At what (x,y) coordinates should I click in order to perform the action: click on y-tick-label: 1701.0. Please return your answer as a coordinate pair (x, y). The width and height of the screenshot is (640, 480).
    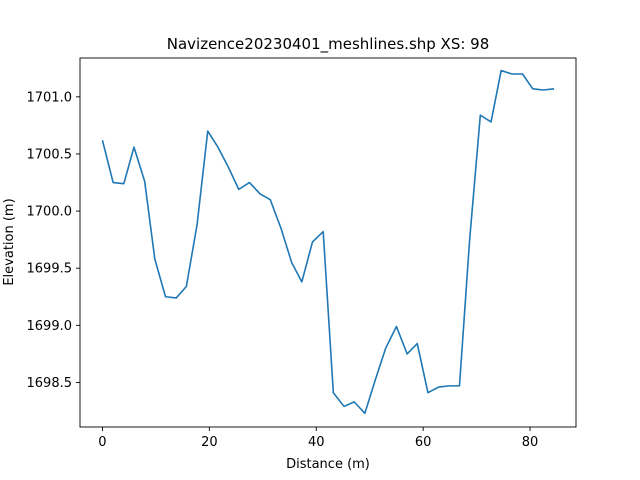
    Looking at the image, I should click on (50, 97).